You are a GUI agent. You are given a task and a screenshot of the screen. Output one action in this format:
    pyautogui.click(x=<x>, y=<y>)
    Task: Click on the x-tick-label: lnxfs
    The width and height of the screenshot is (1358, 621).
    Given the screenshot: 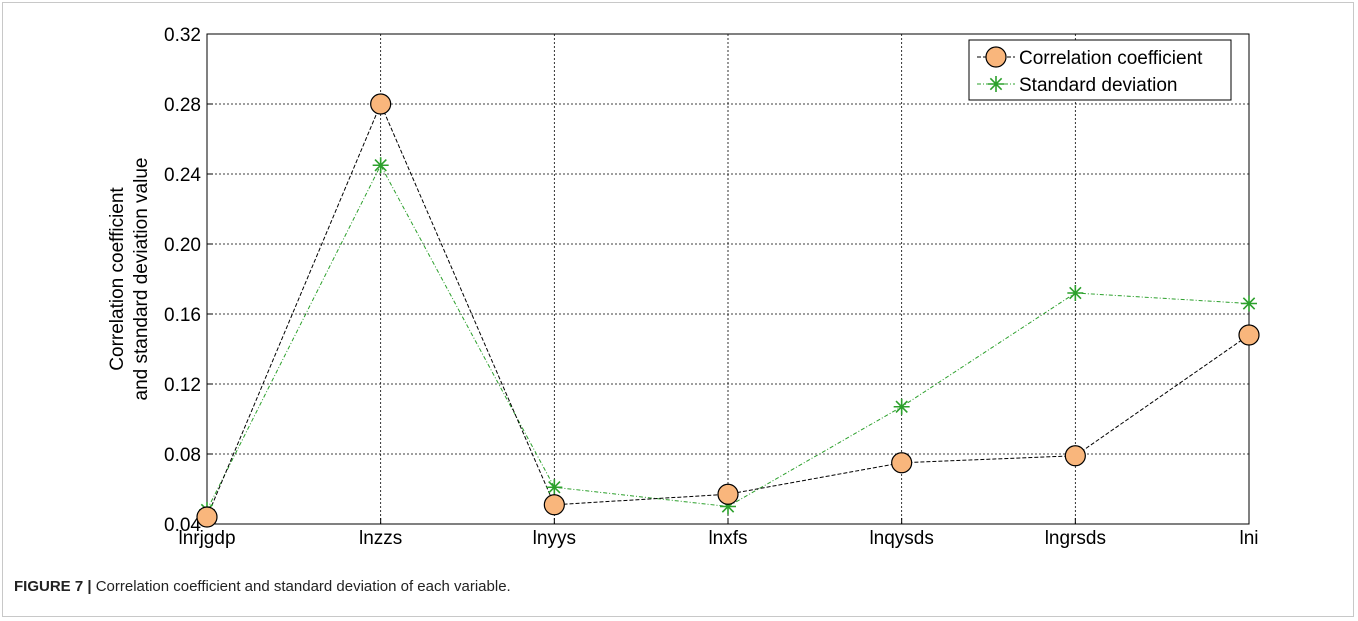 What is the action you would take?
    pyautogui.click(x=727, y=538)
    